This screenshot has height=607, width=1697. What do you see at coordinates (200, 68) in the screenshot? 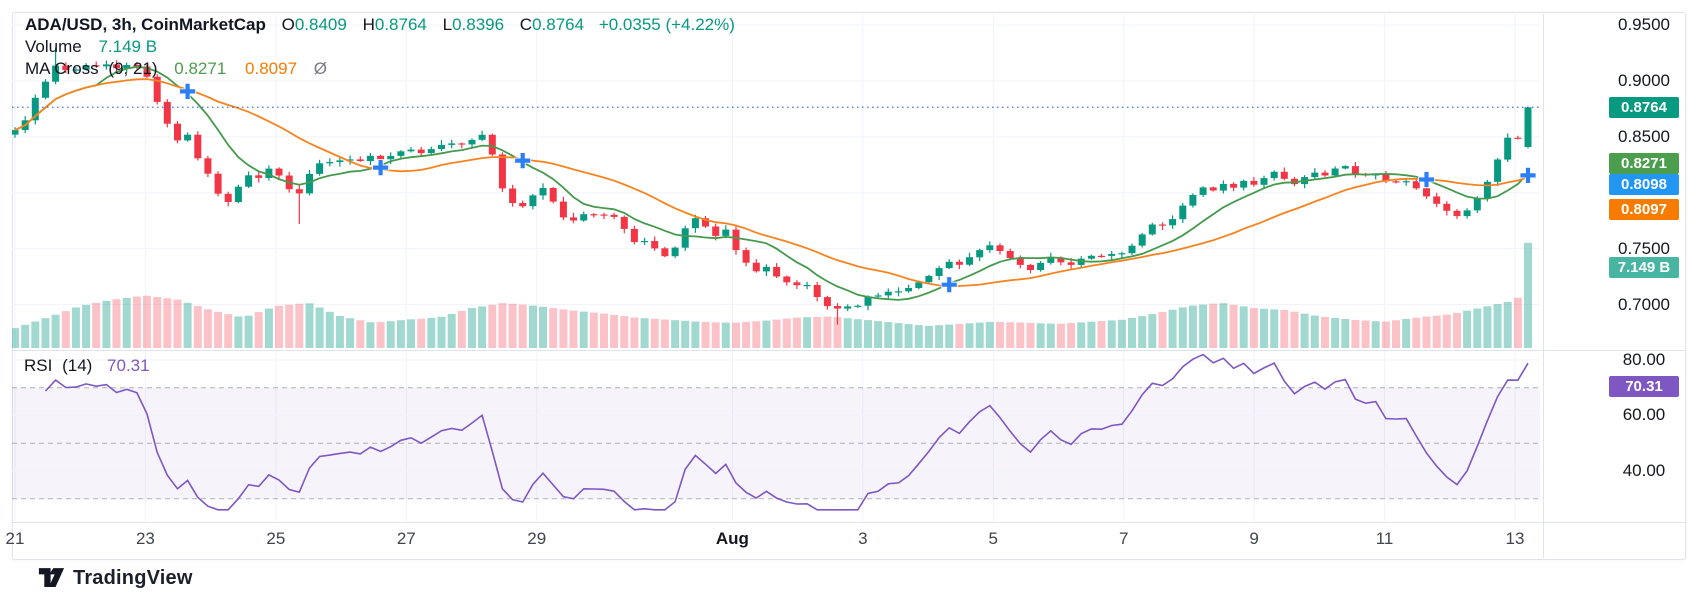
I see `ma-fast-value: 0.8271` at bounding box center [200, 68].